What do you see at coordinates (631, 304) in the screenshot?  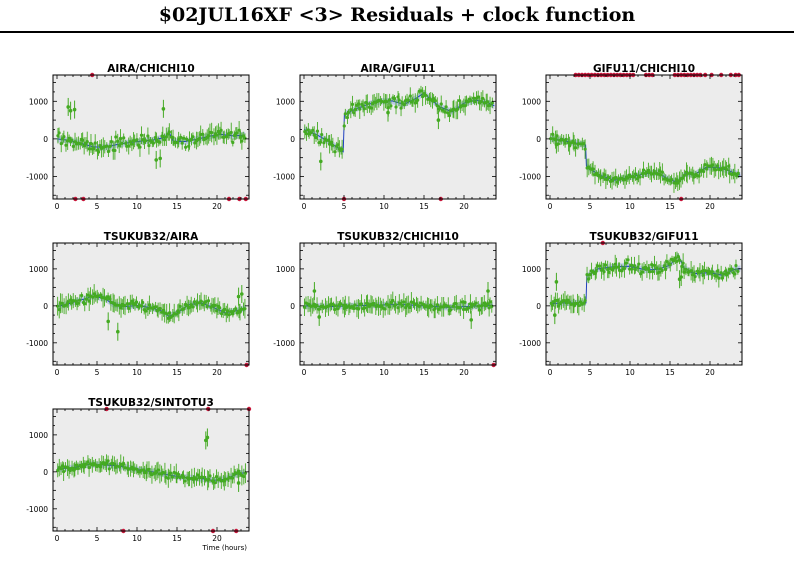 I see `baseline-panel-6: TSUKUB32/GIFU11 0 5 10 15 20 -1000 0 1000` at bounding box center [631, 304].